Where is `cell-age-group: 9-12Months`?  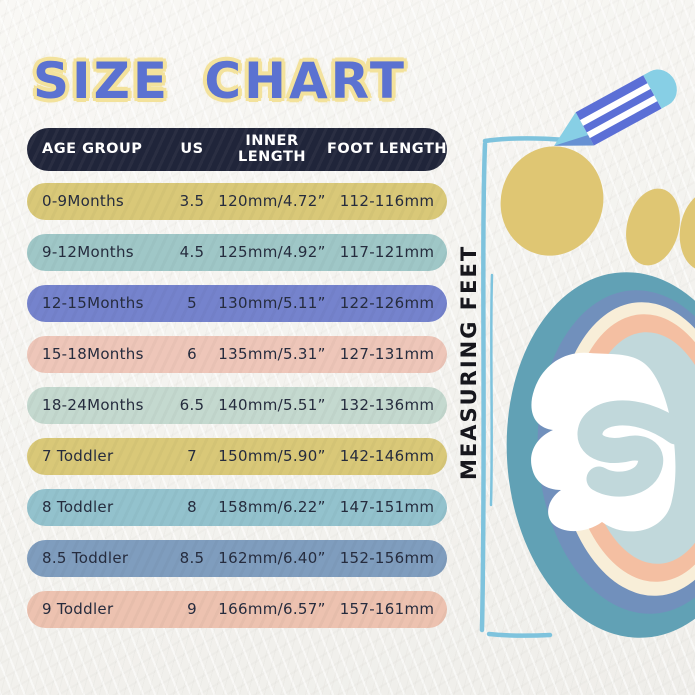
cell-age-group: 9-12Months is located at coordinates (88, 251).